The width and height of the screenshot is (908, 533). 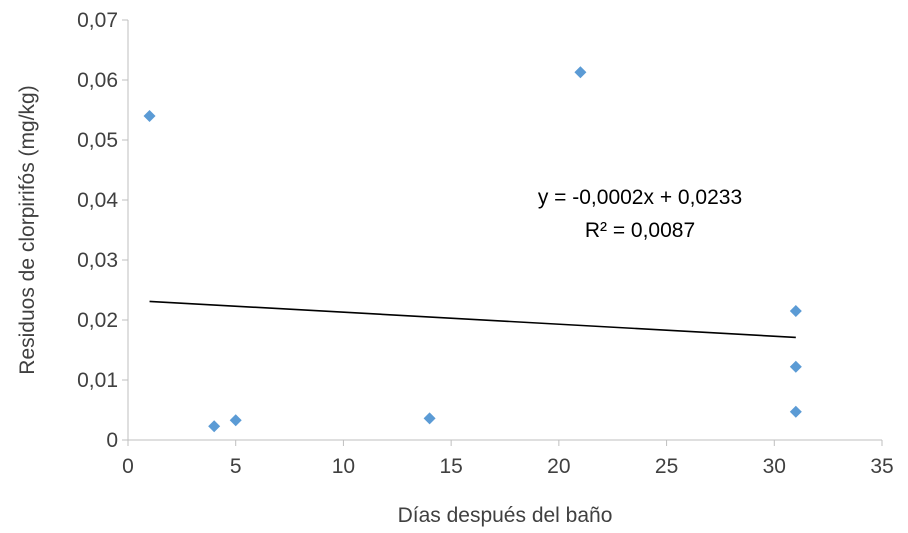 What do you see at coordinates (97, 320) in the screenshot?
I see `y-tick-label: 0,02` at bounding box center [97, 320].